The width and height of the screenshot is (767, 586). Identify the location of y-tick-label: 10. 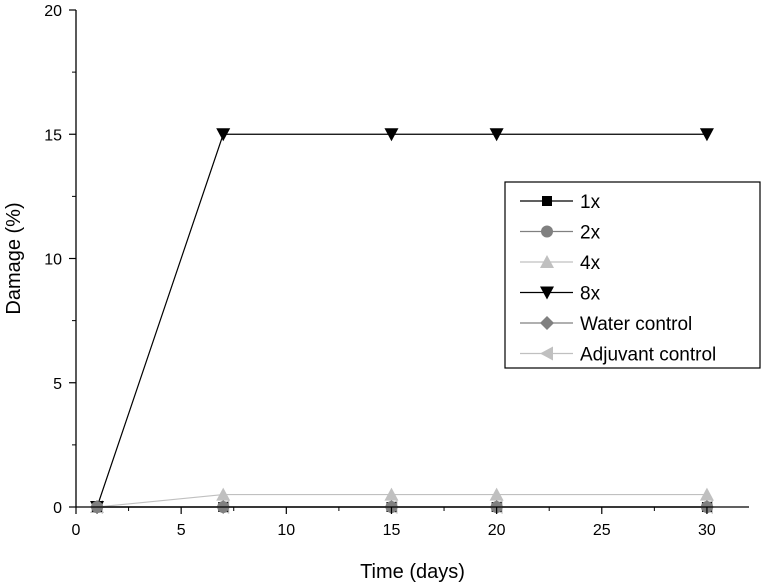
(53, 260).